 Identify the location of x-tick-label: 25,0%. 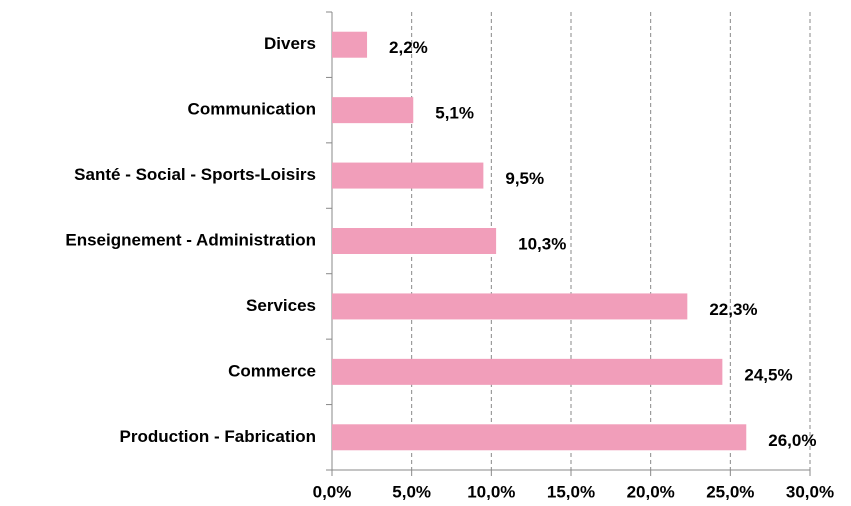
(730, 491).